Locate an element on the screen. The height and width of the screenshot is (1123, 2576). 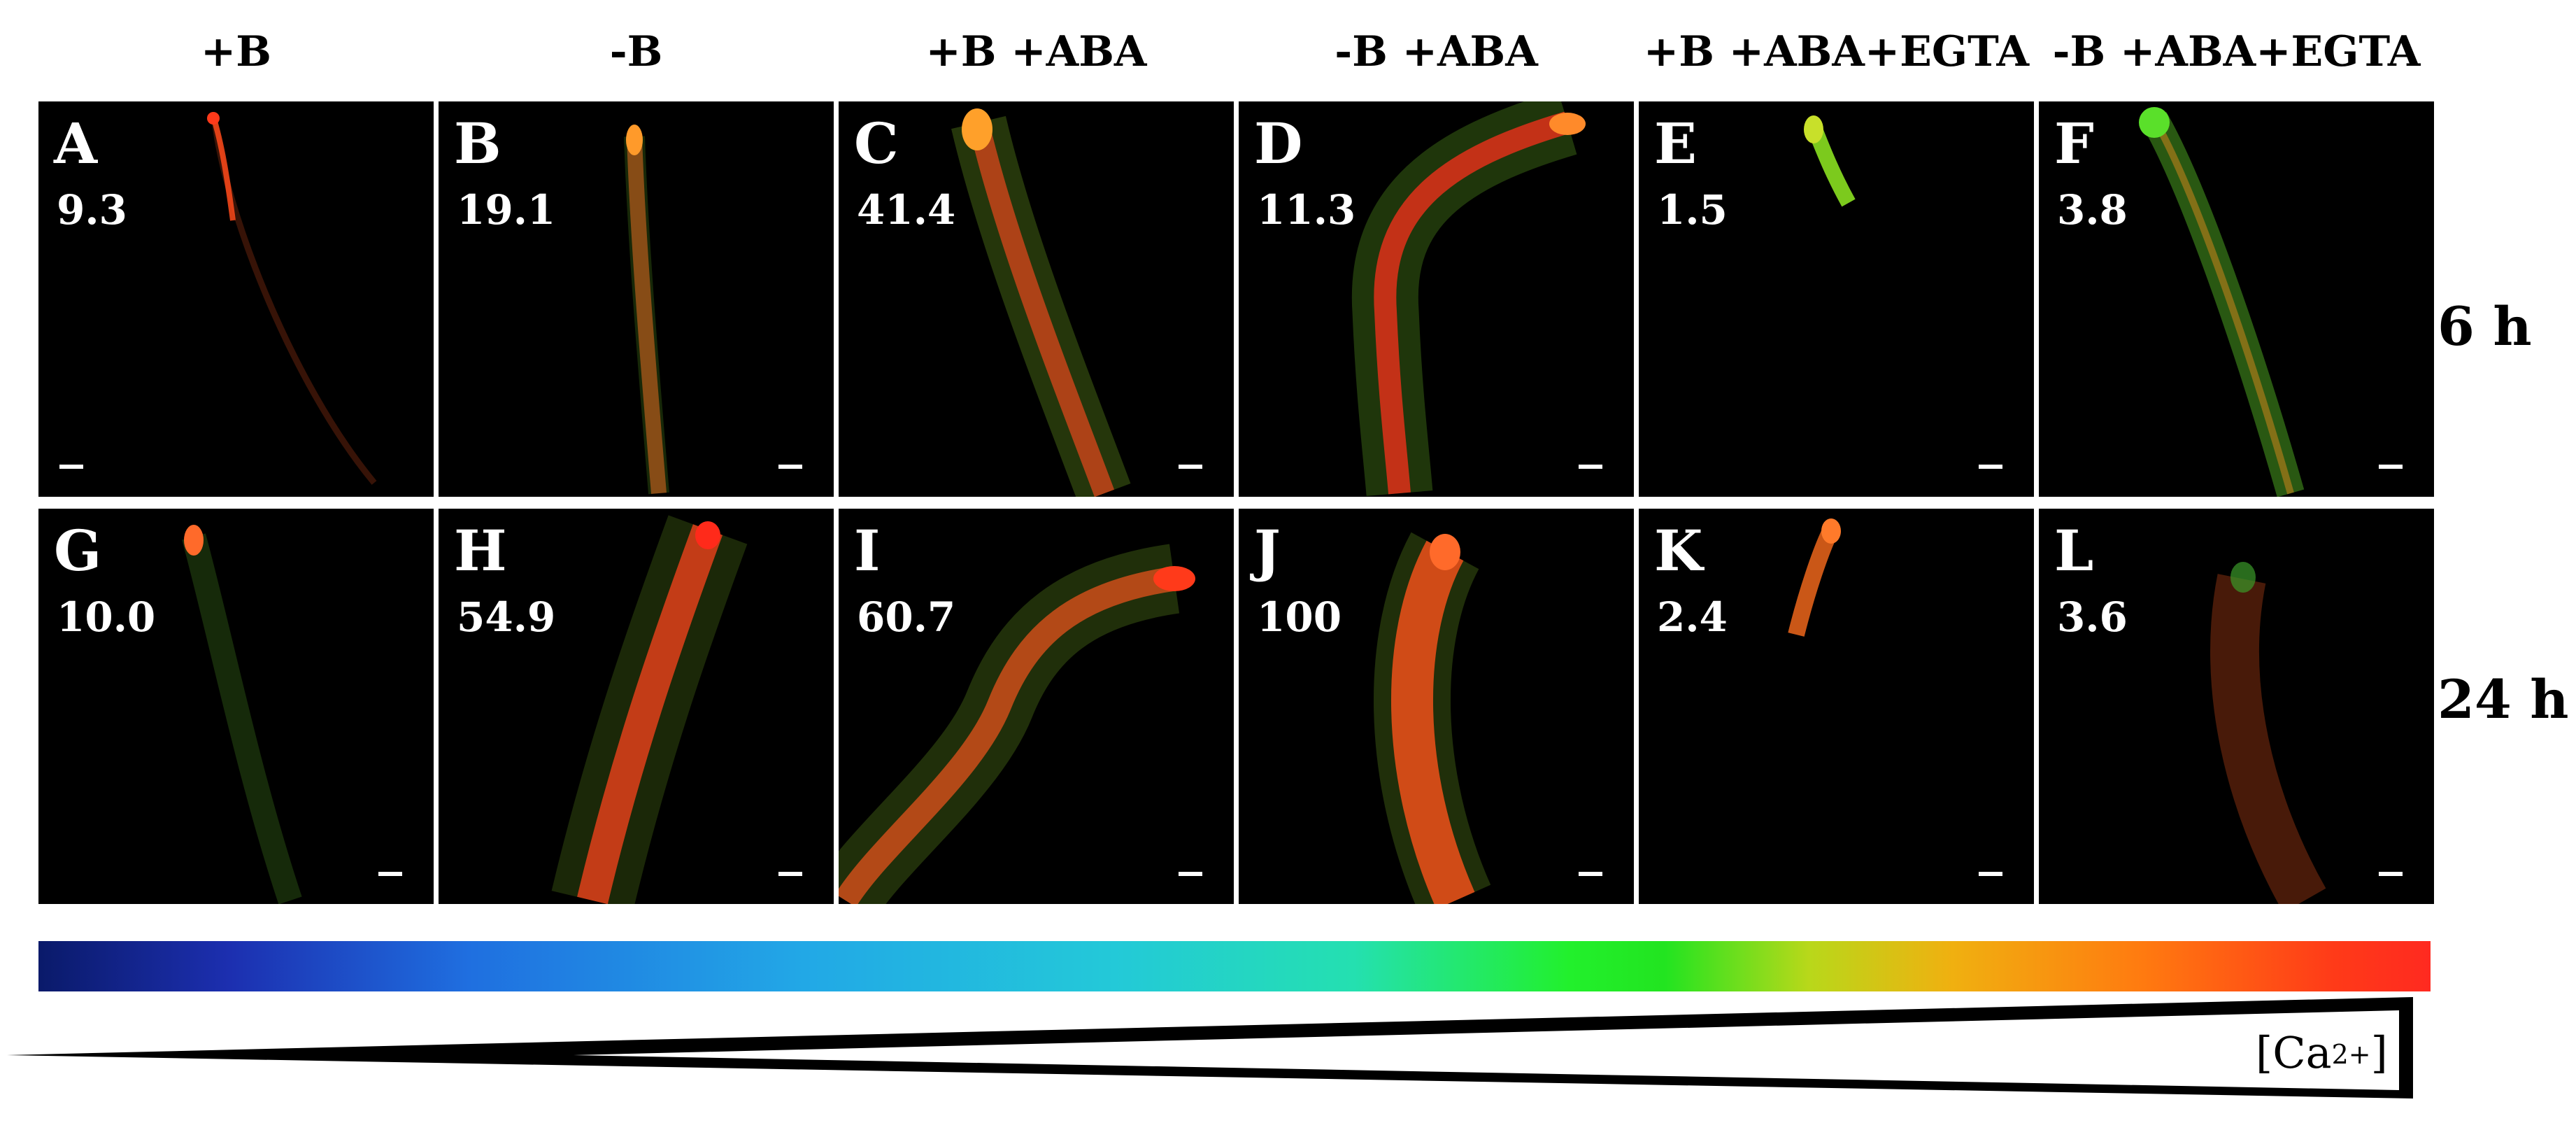
panel-letter: B is located at coordinates (477, 143).